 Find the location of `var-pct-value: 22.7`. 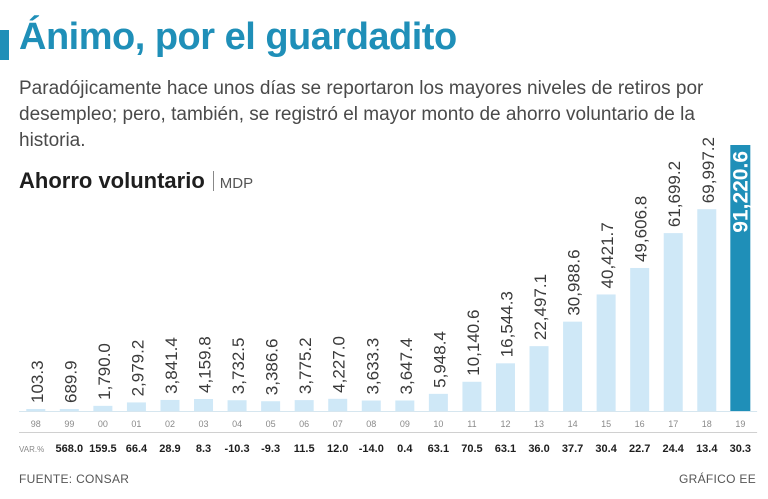

var-pct-value: 22.7 is located at coordinates (639, 449).